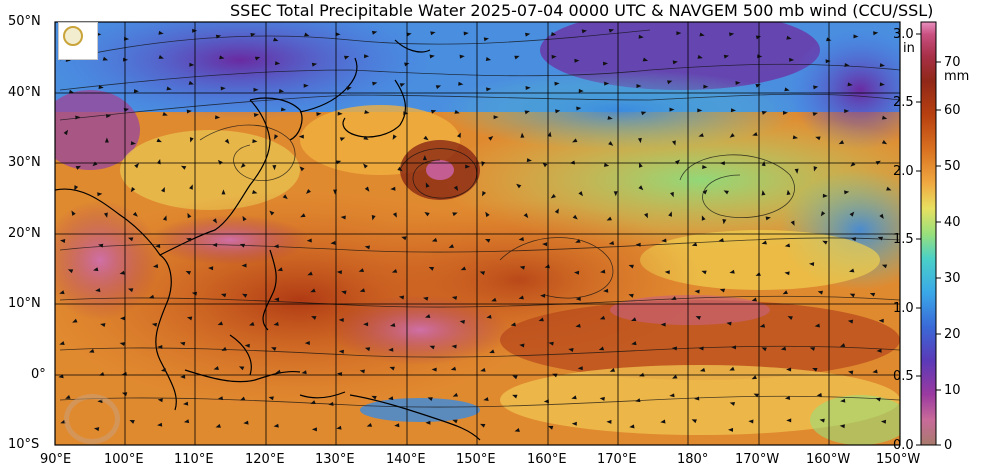  Describe the element at coordinates (903, 376) in the screenshot. I see `cb-inch-0-5: 0.5` at that location.